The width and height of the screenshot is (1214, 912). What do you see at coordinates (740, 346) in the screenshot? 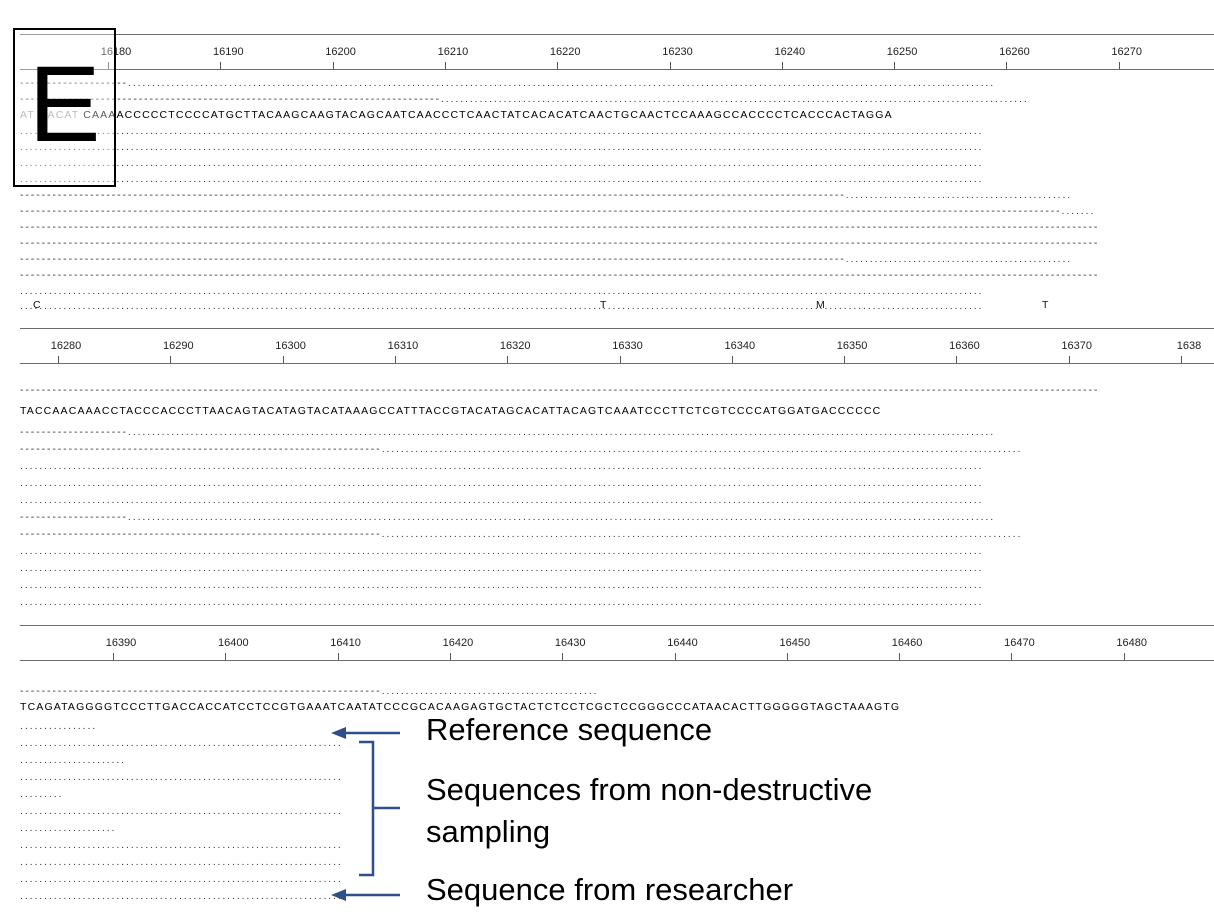
I see `tick-label: 16340` at bounding box center [740, 346].